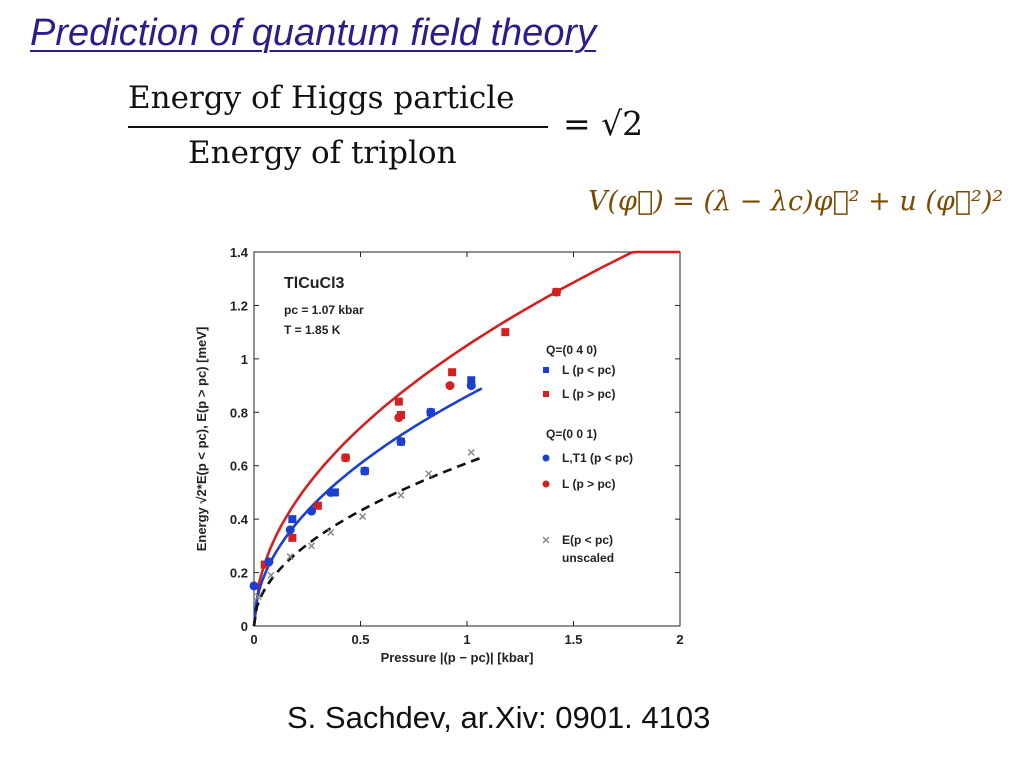  I want to click on legend-header: Q=(0 0 1), so click(571, 434).